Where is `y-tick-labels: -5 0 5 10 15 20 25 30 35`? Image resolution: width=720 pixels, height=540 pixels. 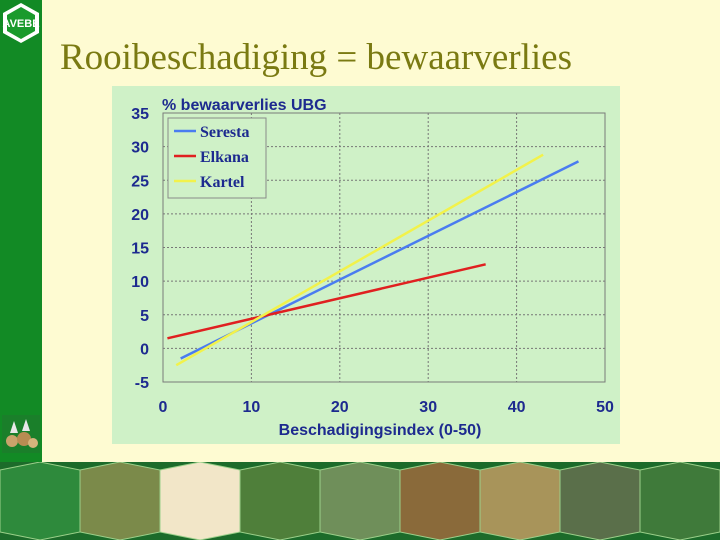 y-tick-labels: -5 0 5 10 15 20 25 30 35 is located at coordinates (140, 249).